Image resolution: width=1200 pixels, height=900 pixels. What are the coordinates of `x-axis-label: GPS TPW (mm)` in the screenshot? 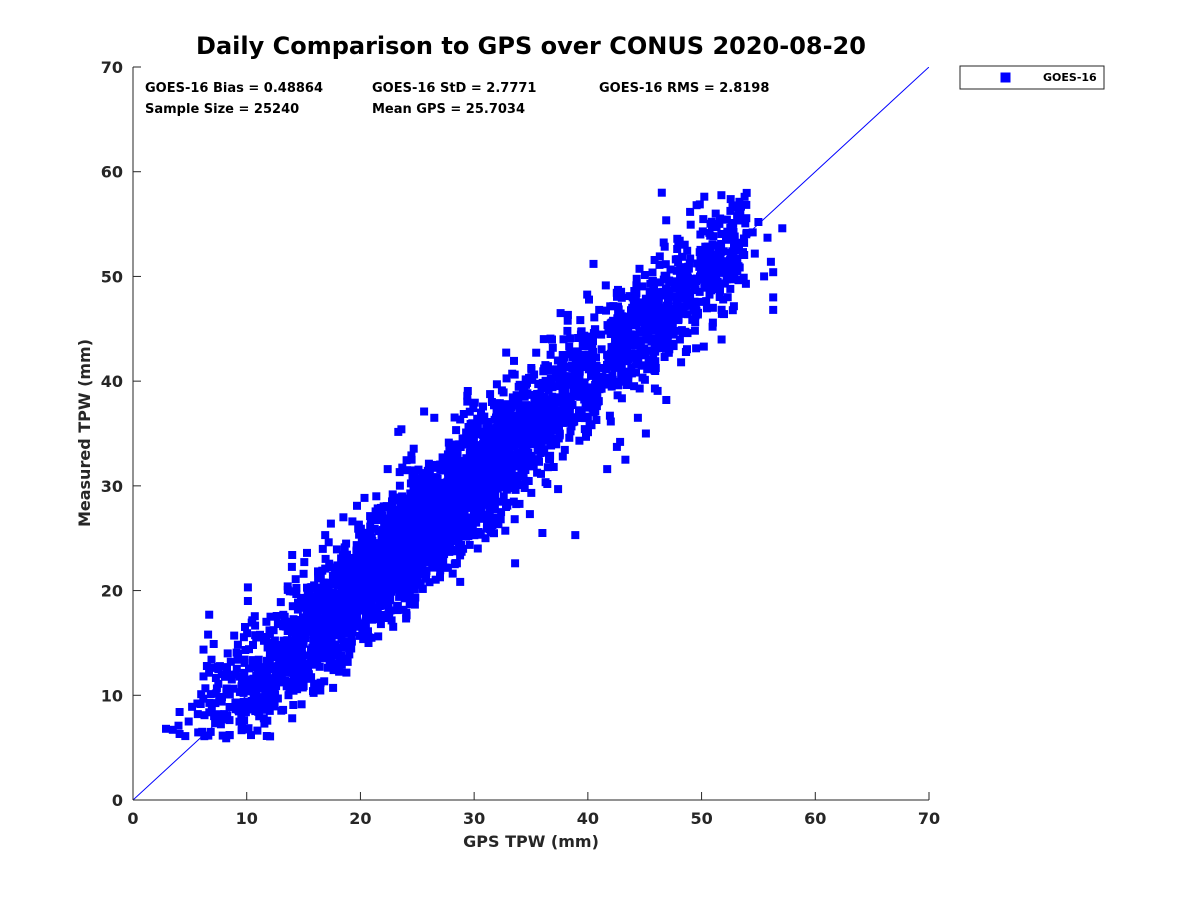 It's located at (531, 841).